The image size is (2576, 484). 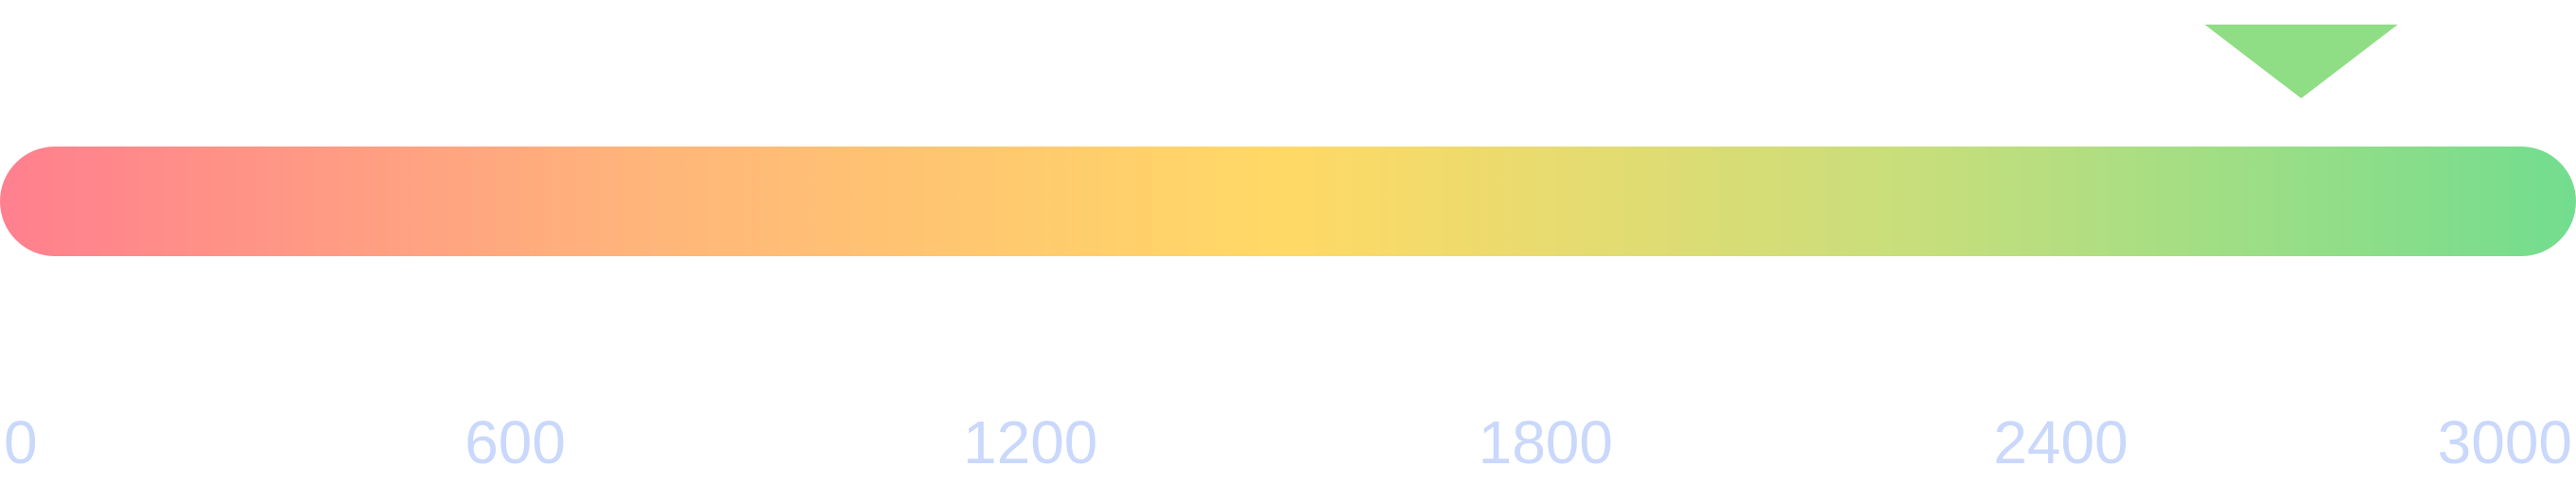 What do you see at coordinates (1030, 442) in the screenshot?
I see `tick-label-1200: 1200` at bounding box center [1030, 442].